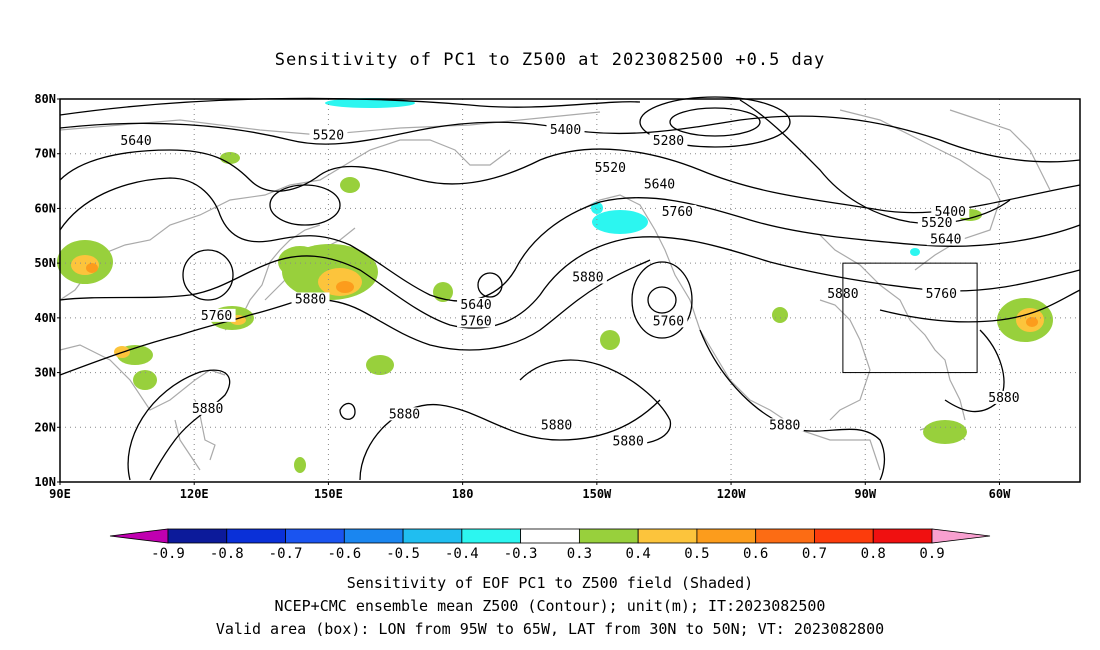  What do you see at coordinates (45, 208) in the screenshot?
I see `lat-tick-label: 60N` at bounding box center [45, 208].